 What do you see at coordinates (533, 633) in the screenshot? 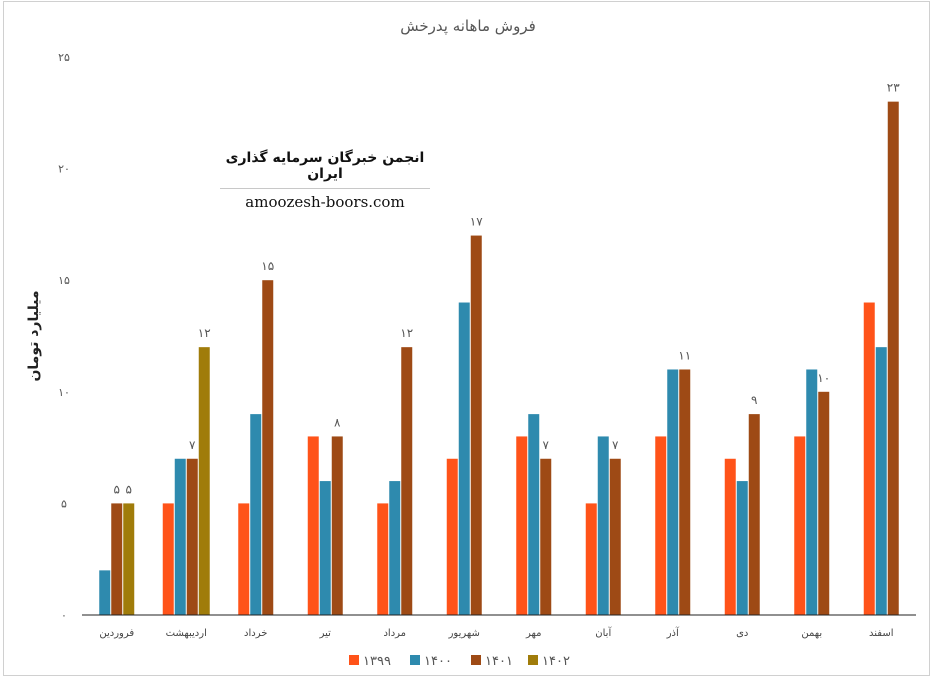
I see `x-tick-label: مهر` at bounding box center [533, 633].